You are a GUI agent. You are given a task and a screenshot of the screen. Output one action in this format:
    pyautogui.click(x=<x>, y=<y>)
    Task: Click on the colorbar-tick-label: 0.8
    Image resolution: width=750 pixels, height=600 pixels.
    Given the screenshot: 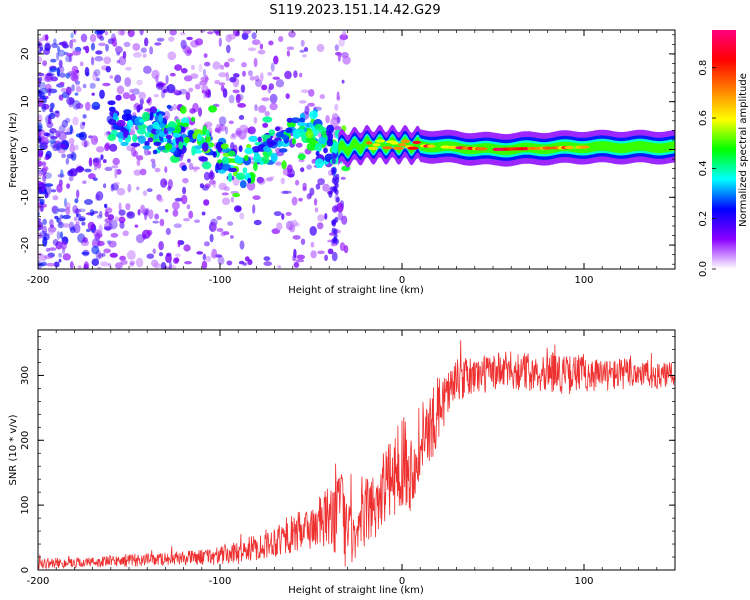 What is the action you would take?
    pyautogui.click(x=703, y=68)
    